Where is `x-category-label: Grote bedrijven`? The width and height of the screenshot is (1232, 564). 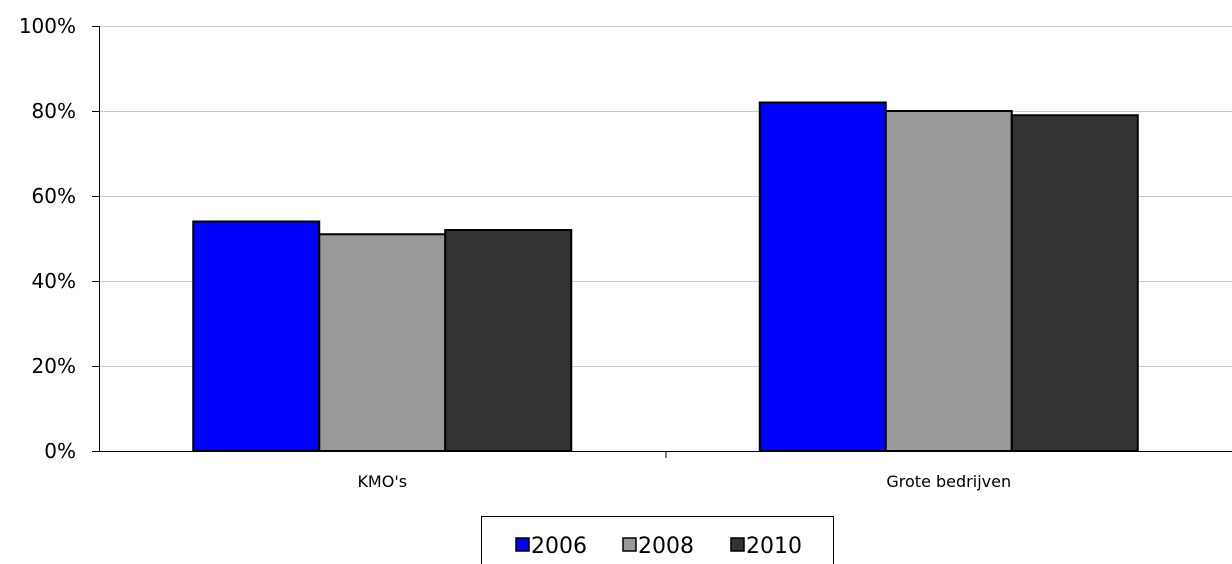
x-category-label: Grote bedrijven is located at coordinates (948, 481).